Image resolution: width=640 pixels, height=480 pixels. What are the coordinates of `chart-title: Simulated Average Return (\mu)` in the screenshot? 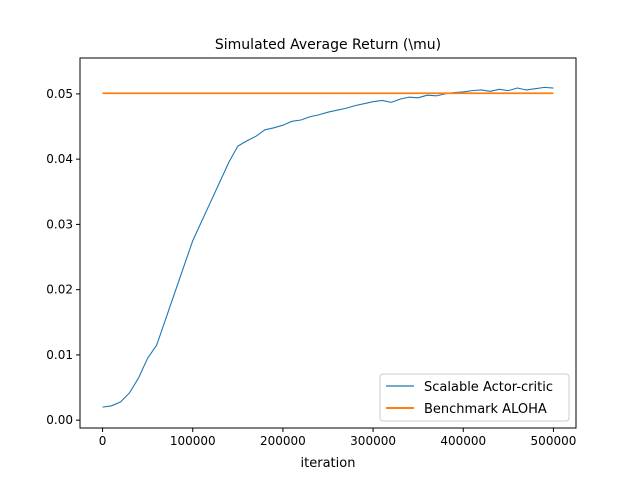 It's located at (328, 45).